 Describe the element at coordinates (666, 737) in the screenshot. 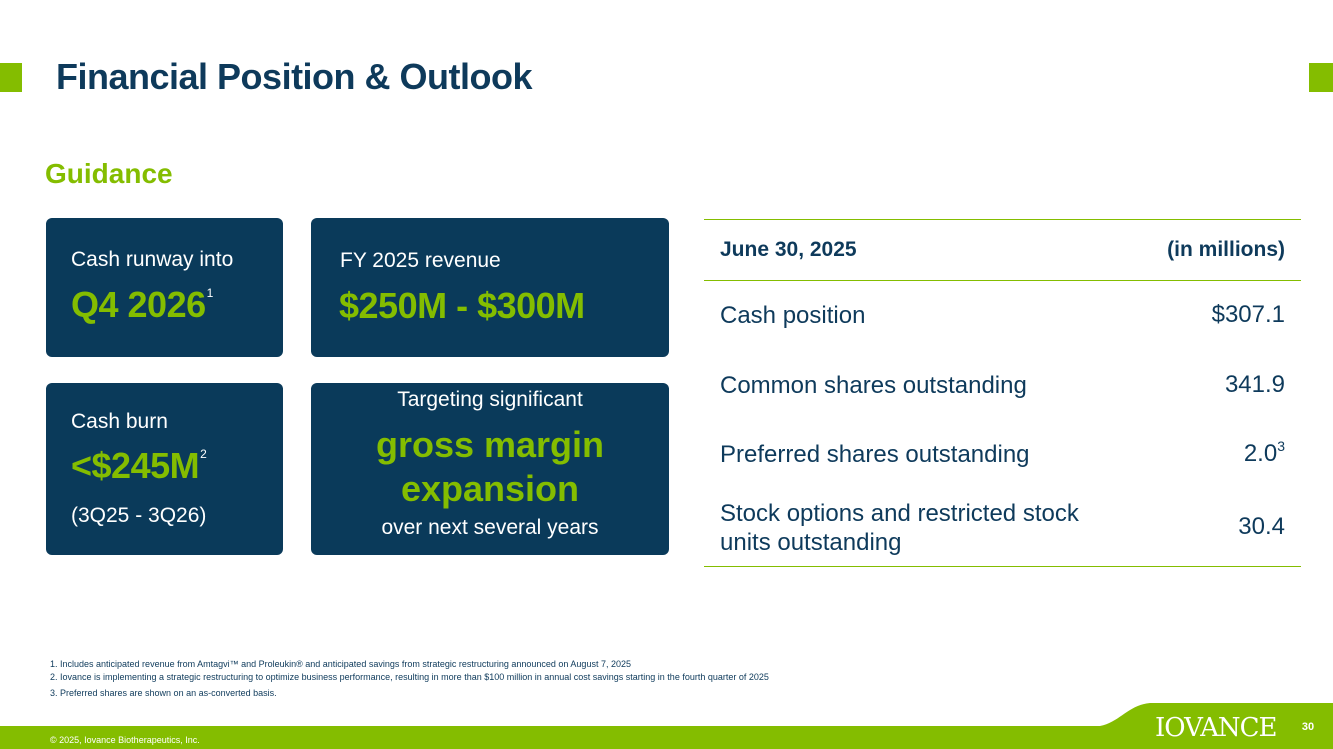

I see `footer-bar` at that location.